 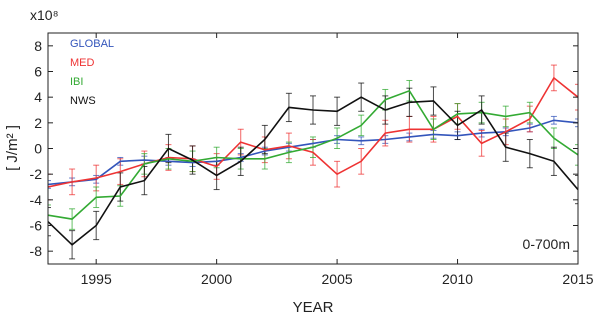 I want to click on y-tick-label: -8, so click(x=36, y=251).